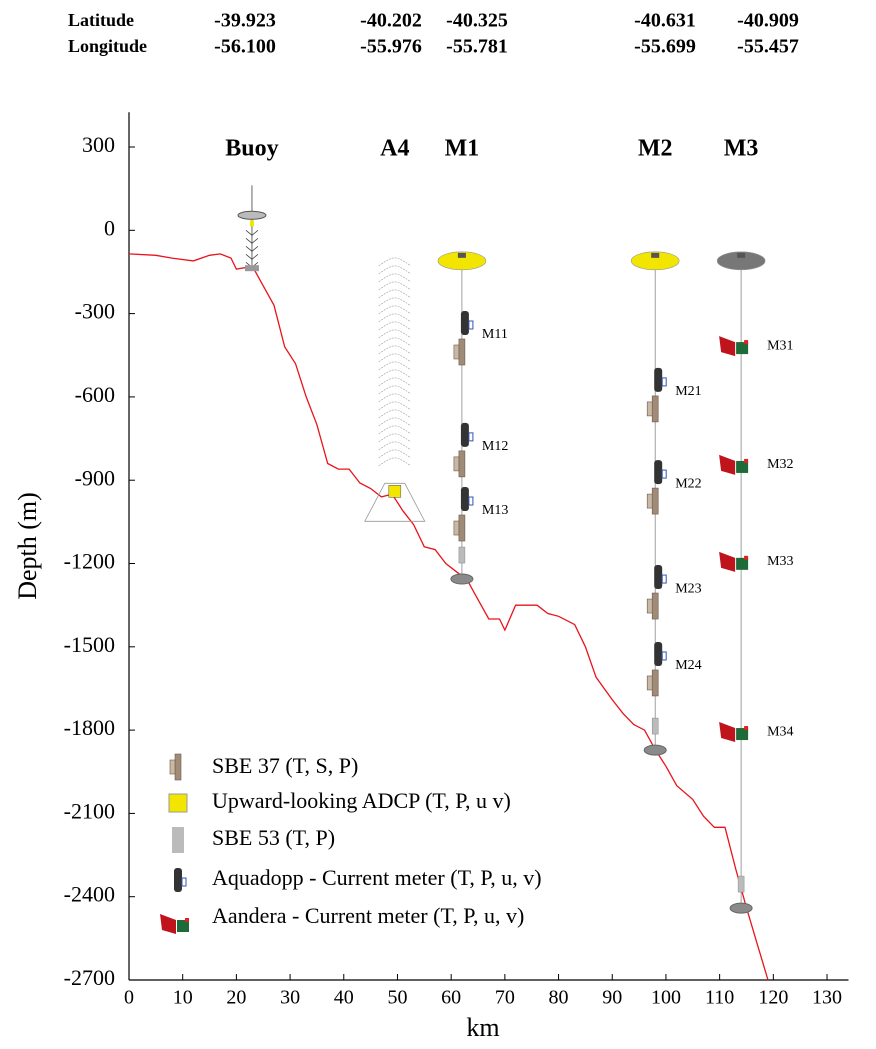 The width and height of the screenshot is (876, 1049). I want to click on instrument-label: M12, so click(495, 446).